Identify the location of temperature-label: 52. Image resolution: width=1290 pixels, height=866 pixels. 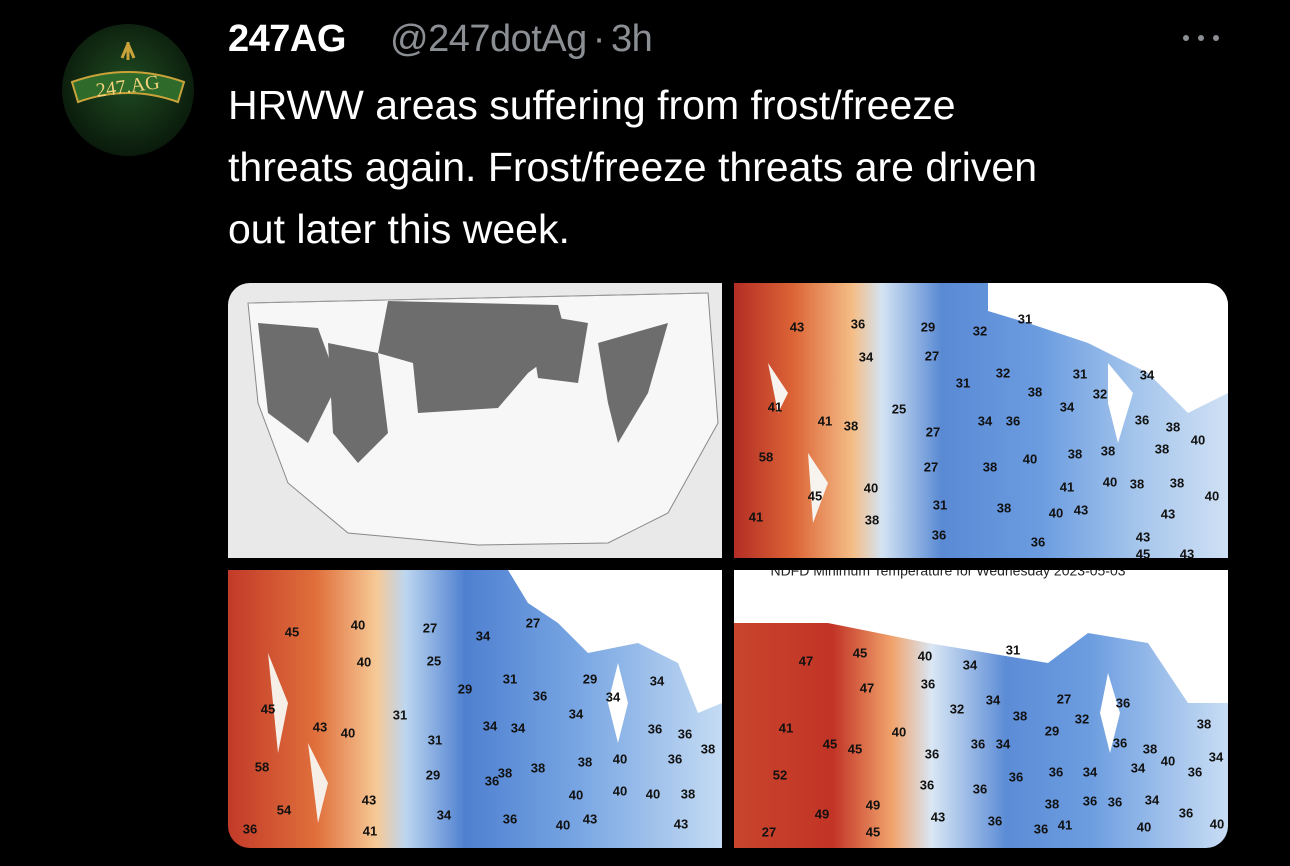
(780, 774).